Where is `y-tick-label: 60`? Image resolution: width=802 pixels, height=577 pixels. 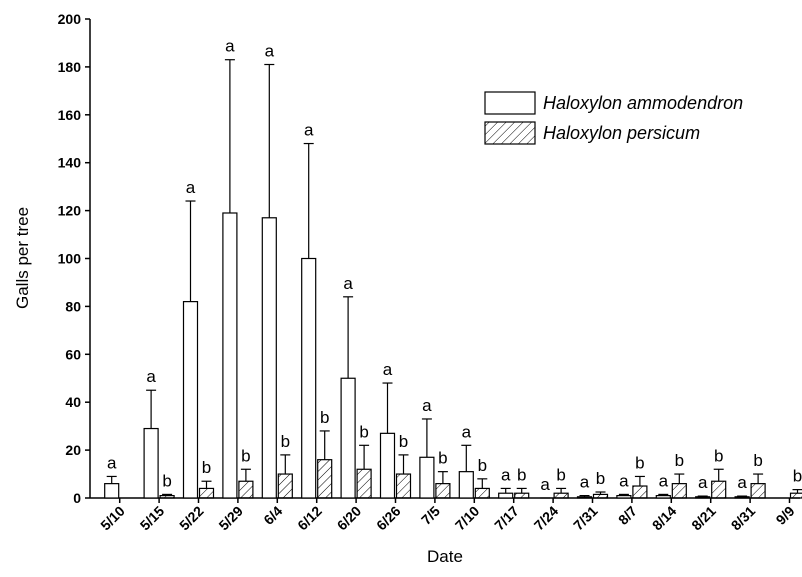
y-tick-label: 60 is located at coordinates (73, 354).